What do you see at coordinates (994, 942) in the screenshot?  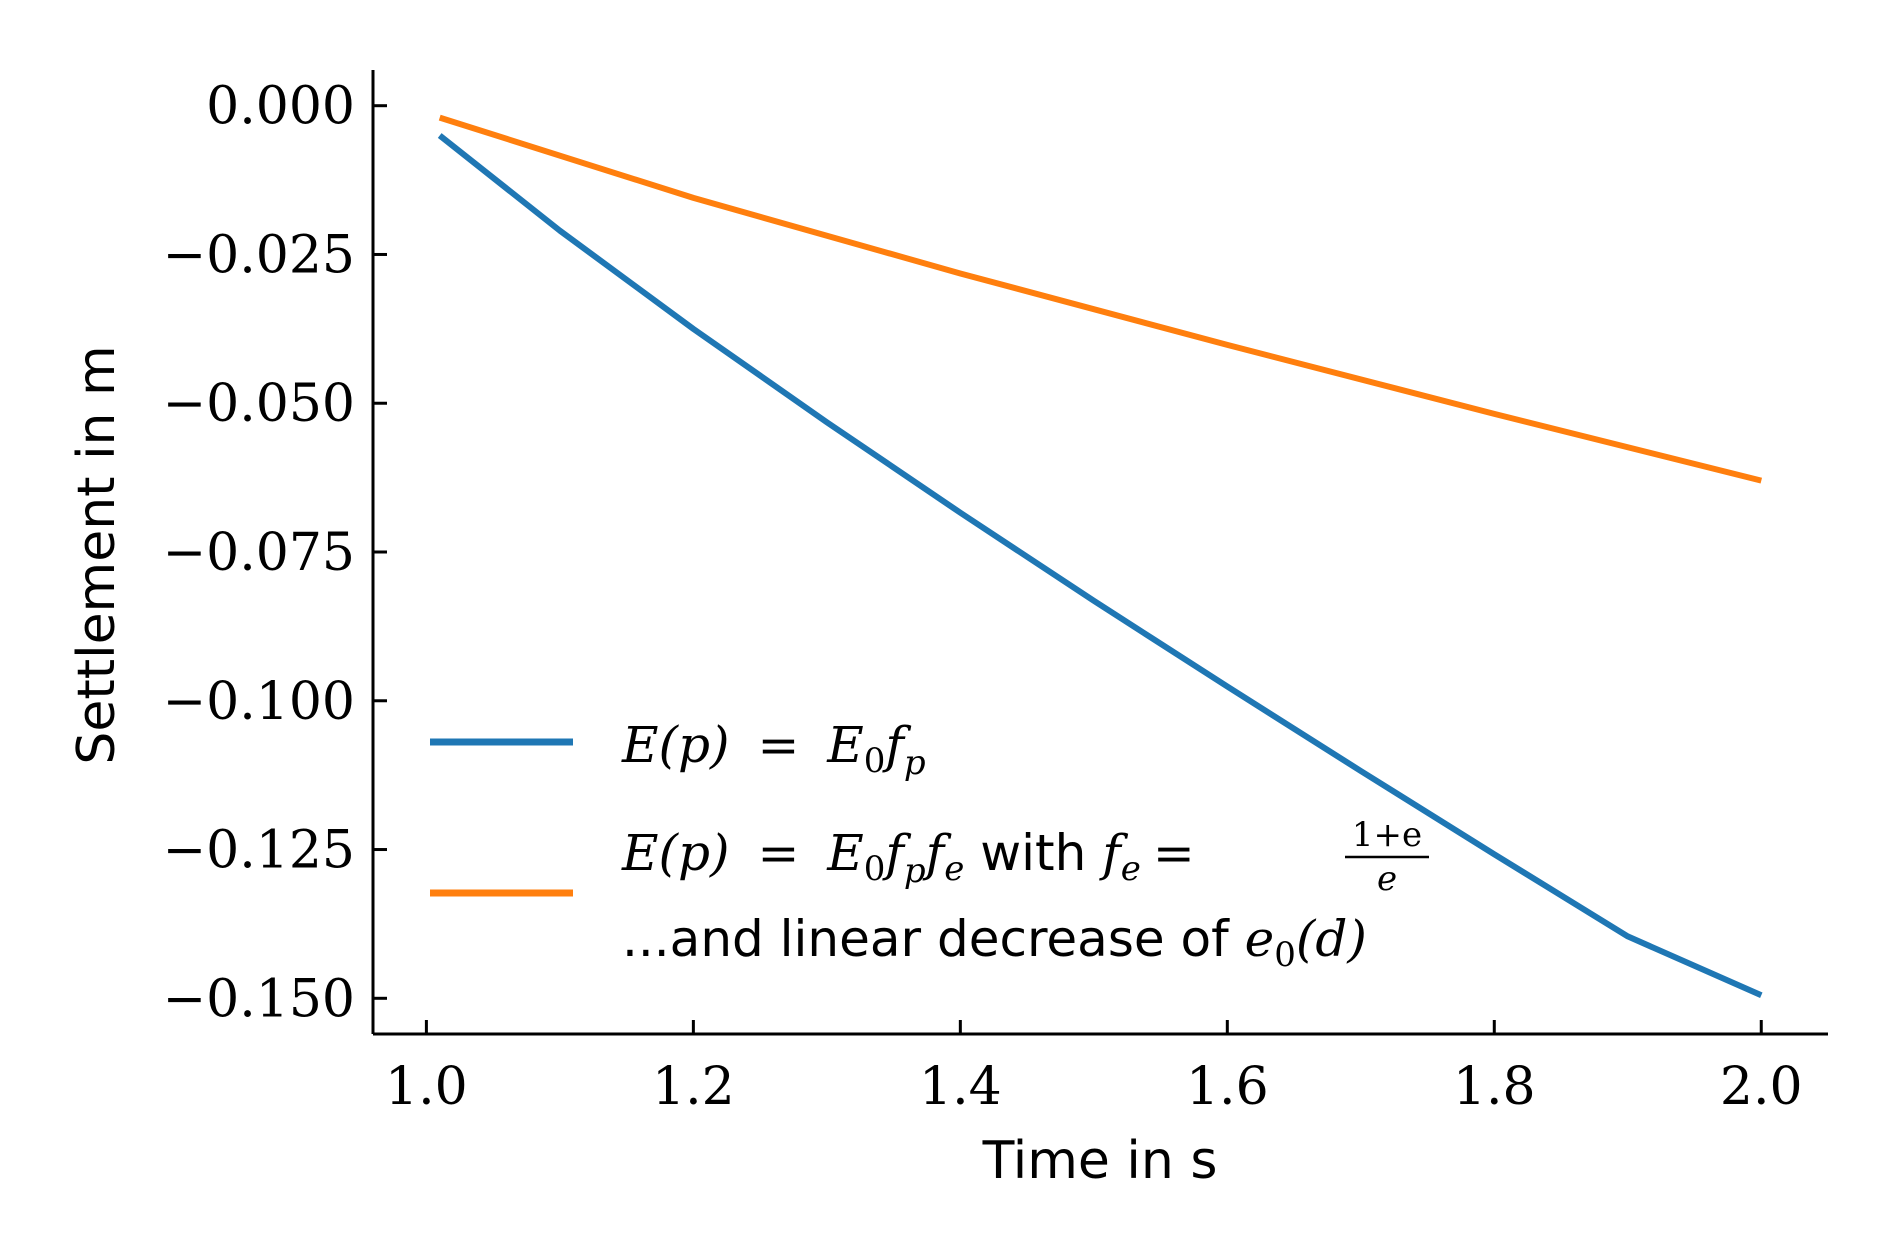 I see `legend-label-2-line2: ...and linear decrease of e0(d)` at bounding box center [994, 942].